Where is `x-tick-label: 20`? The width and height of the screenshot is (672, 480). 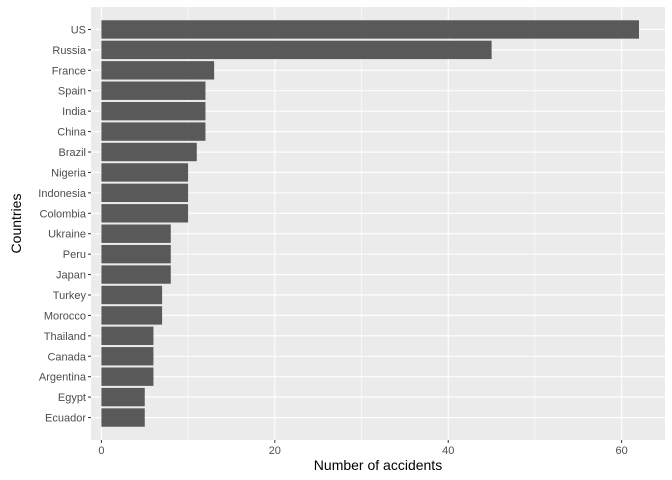 x-tick-label: 20 is located at coordinates (275, 451).